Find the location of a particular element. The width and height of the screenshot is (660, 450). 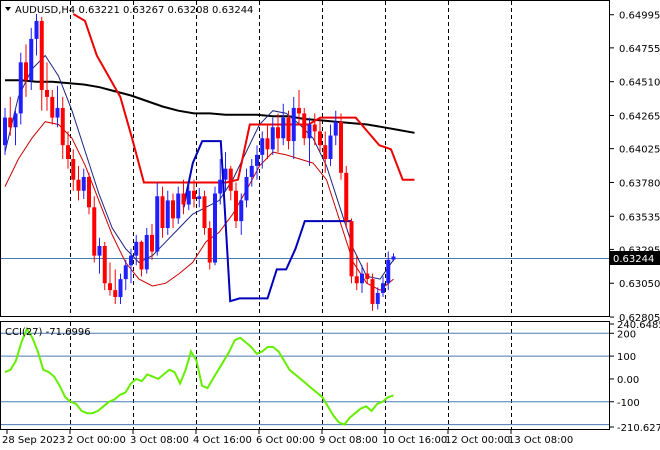

price-tick-label: 0.63050 is located at coordinates (639, 284).